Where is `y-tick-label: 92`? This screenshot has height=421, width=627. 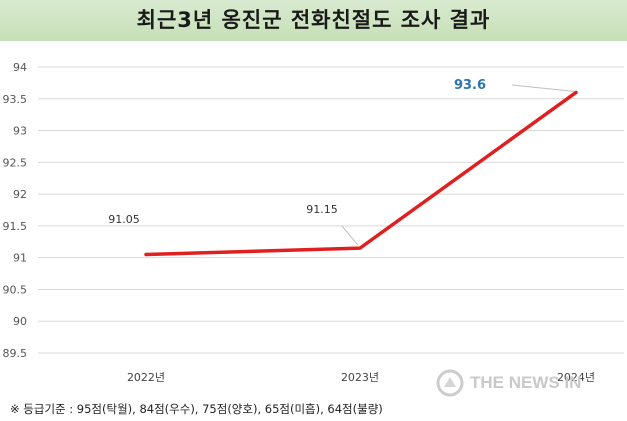 y-tick-label: 92 is located at coordinates (20, 194).